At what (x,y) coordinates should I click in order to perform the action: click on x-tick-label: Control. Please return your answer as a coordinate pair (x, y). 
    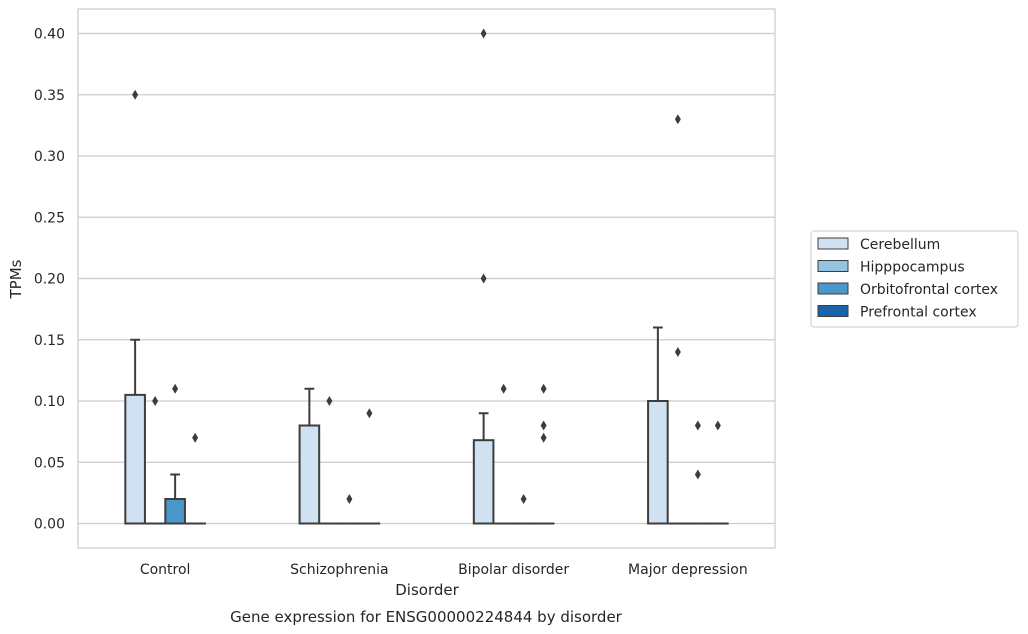
    Looking at the image, I should click on (165, 570).